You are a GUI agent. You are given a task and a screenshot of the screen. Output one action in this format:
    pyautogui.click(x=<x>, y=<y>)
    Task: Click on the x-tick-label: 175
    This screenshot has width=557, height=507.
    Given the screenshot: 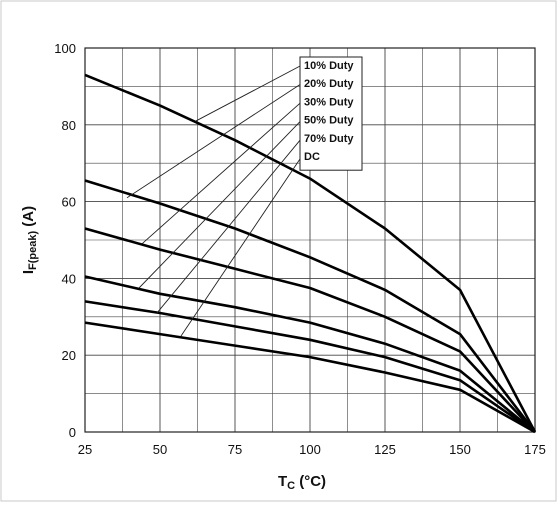 What is the action you would take?
    pyautogui.click(x=535, y=449)
    